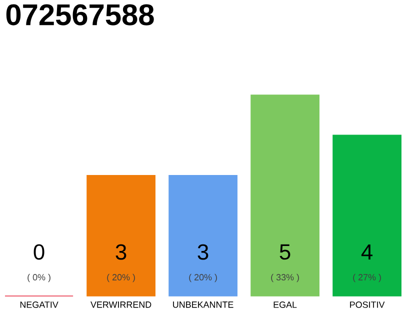 This screenshot has height=320, width=410. What do you see at coordinates (285, 252) in the screenshot?
I see `data-label: 5` at bounding box center [285, 252].